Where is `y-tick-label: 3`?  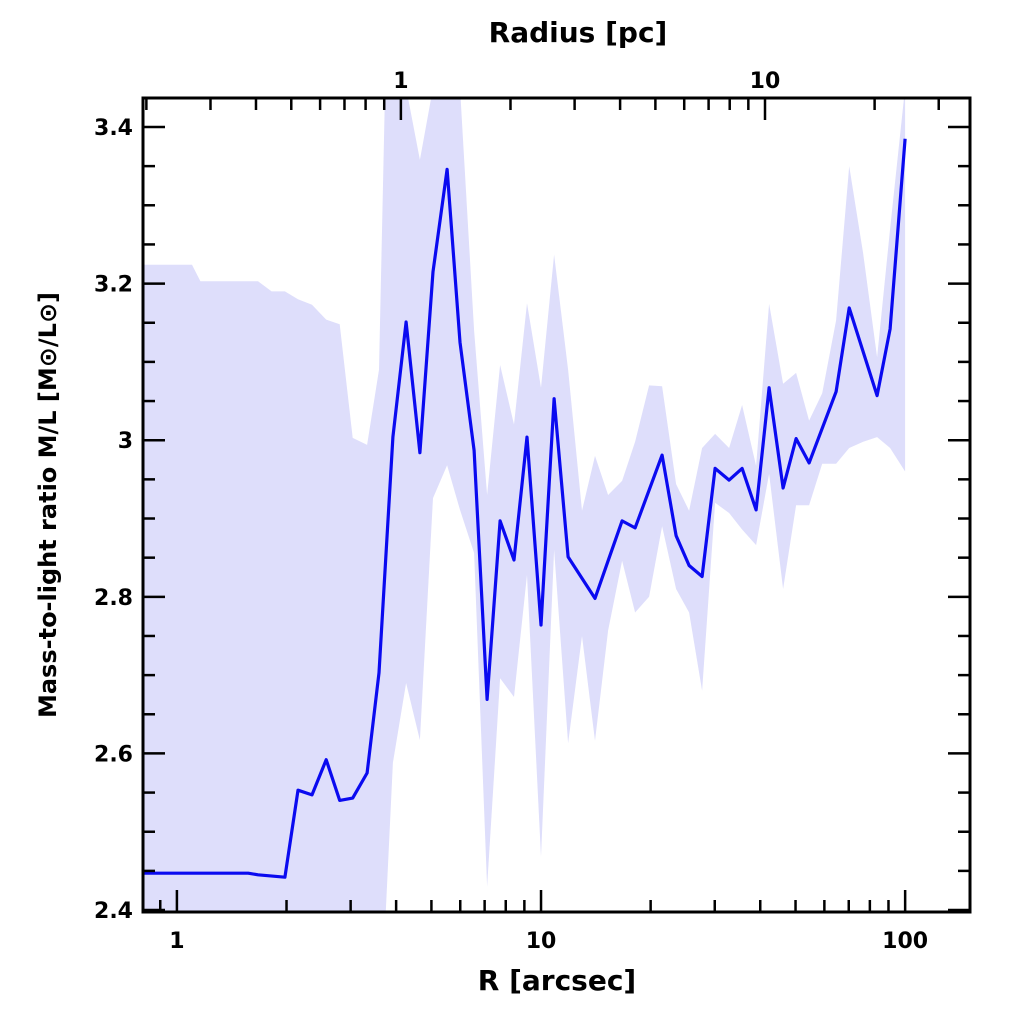
y-tick-label: 3 is located at coordinates (125, 441).